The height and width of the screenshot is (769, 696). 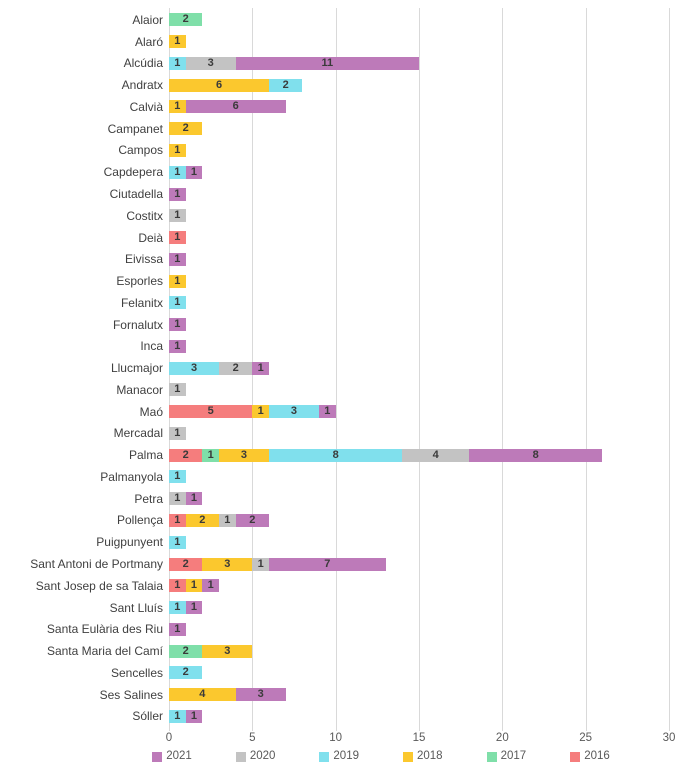 I want to click on x-tick-label: 10, so click(x=336, y=738).